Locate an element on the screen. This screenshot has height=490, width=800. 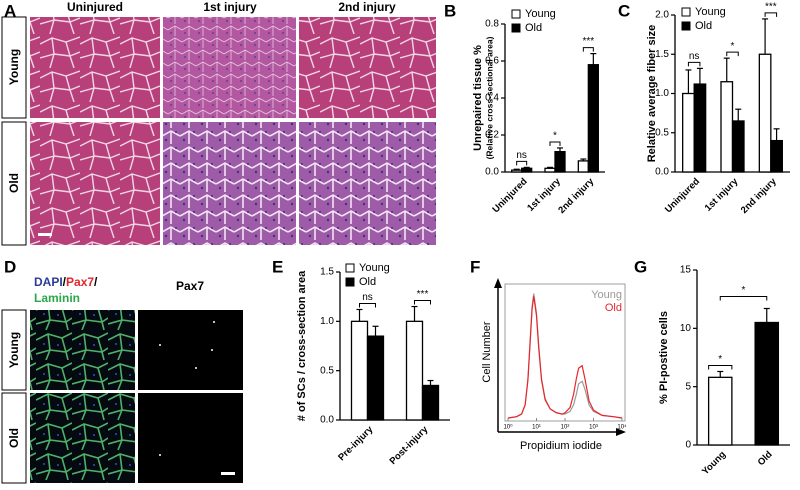
y-tick-label: 0.5 is located at coordinates (327, 370).